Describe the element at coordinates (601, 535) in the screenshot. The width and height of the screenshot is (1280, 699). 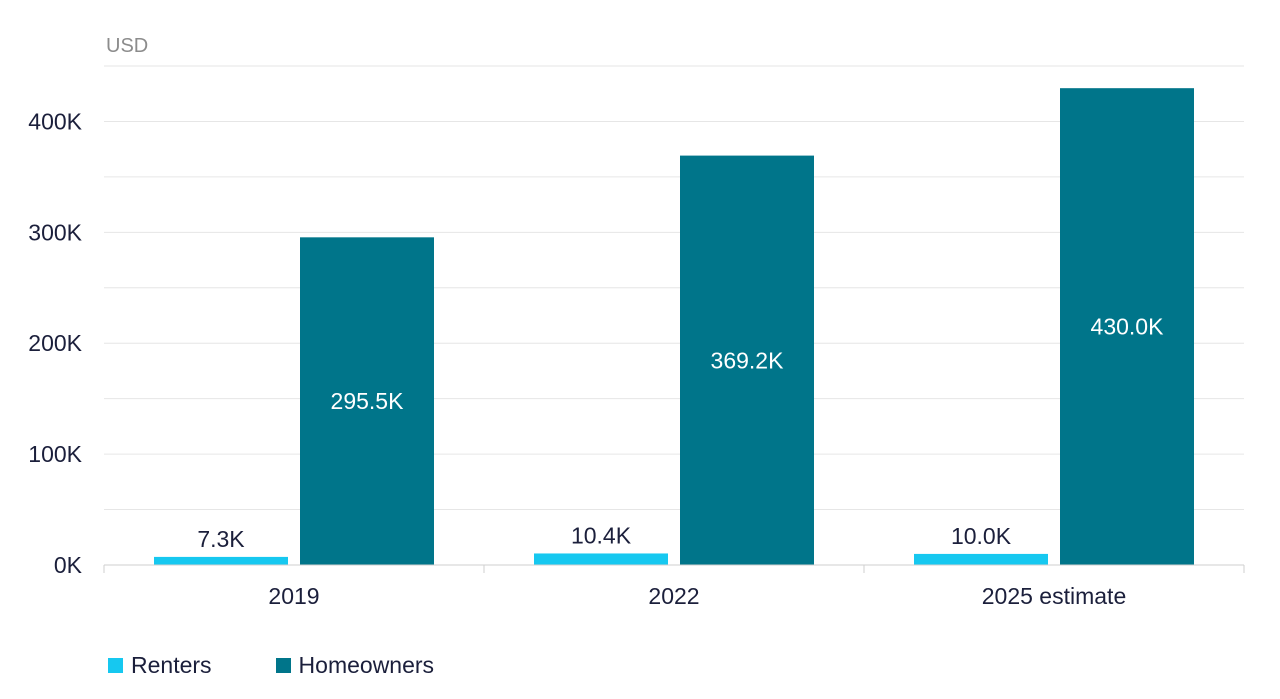
I see `data-label-renters-1: 10.4K` at that location.